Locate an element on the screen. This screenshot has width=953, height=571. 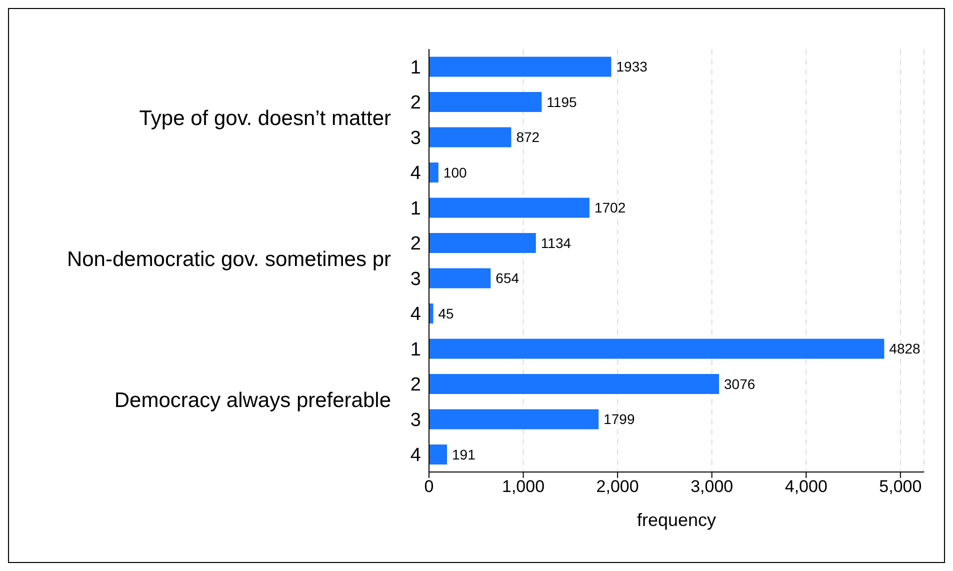
data-label: 1702 is located at coordinates (610, 208).